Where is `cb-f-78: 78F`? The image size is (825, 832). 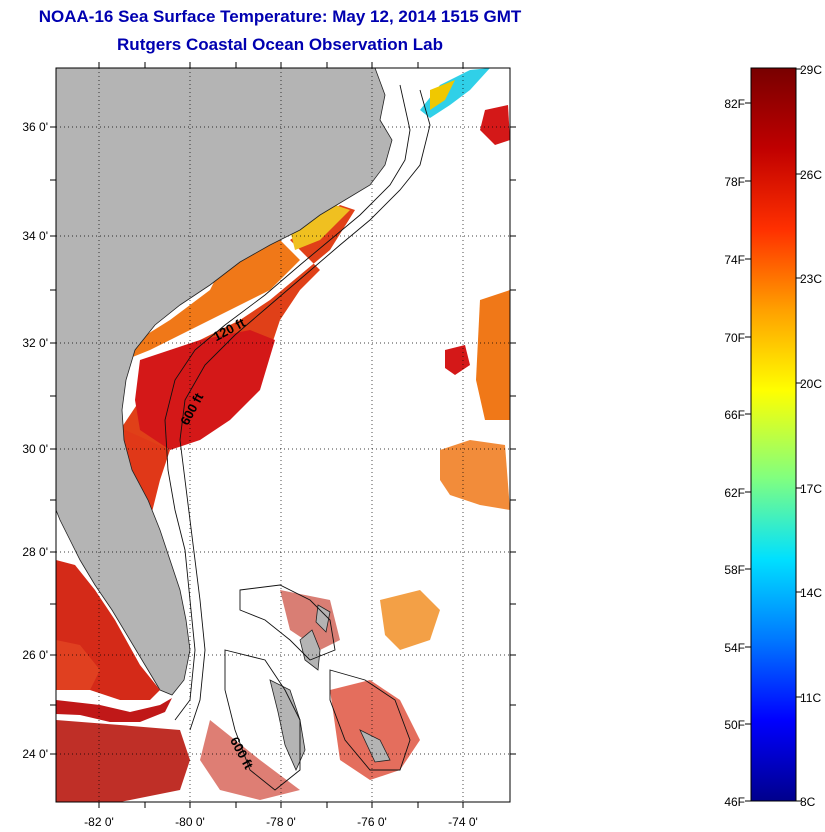
cb-f-78: 78F is located at coordinates (734, 182).